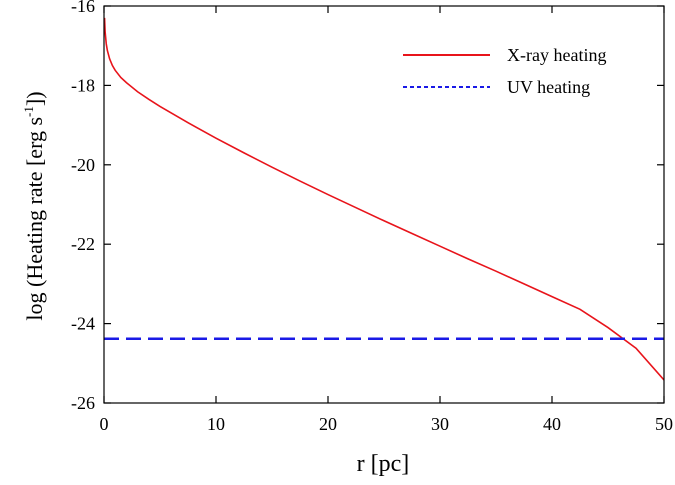 This screenshot has height=485, width=675. I want to click on y-tick-label: -16, so click(83, 8).